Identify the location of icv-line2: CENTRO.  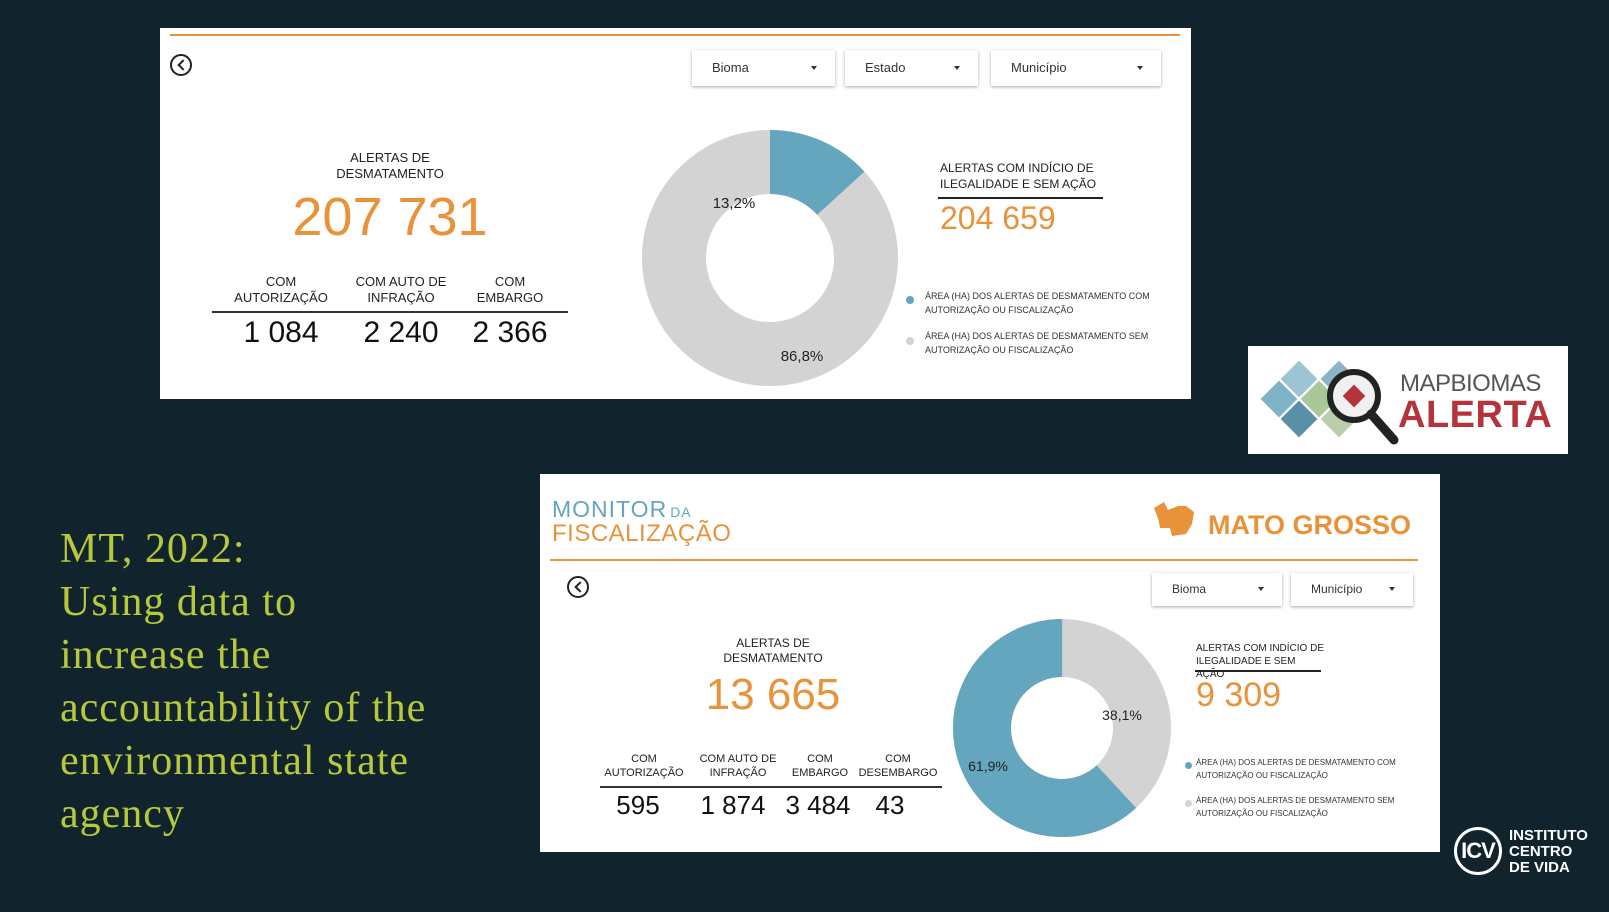
(1541, 851).